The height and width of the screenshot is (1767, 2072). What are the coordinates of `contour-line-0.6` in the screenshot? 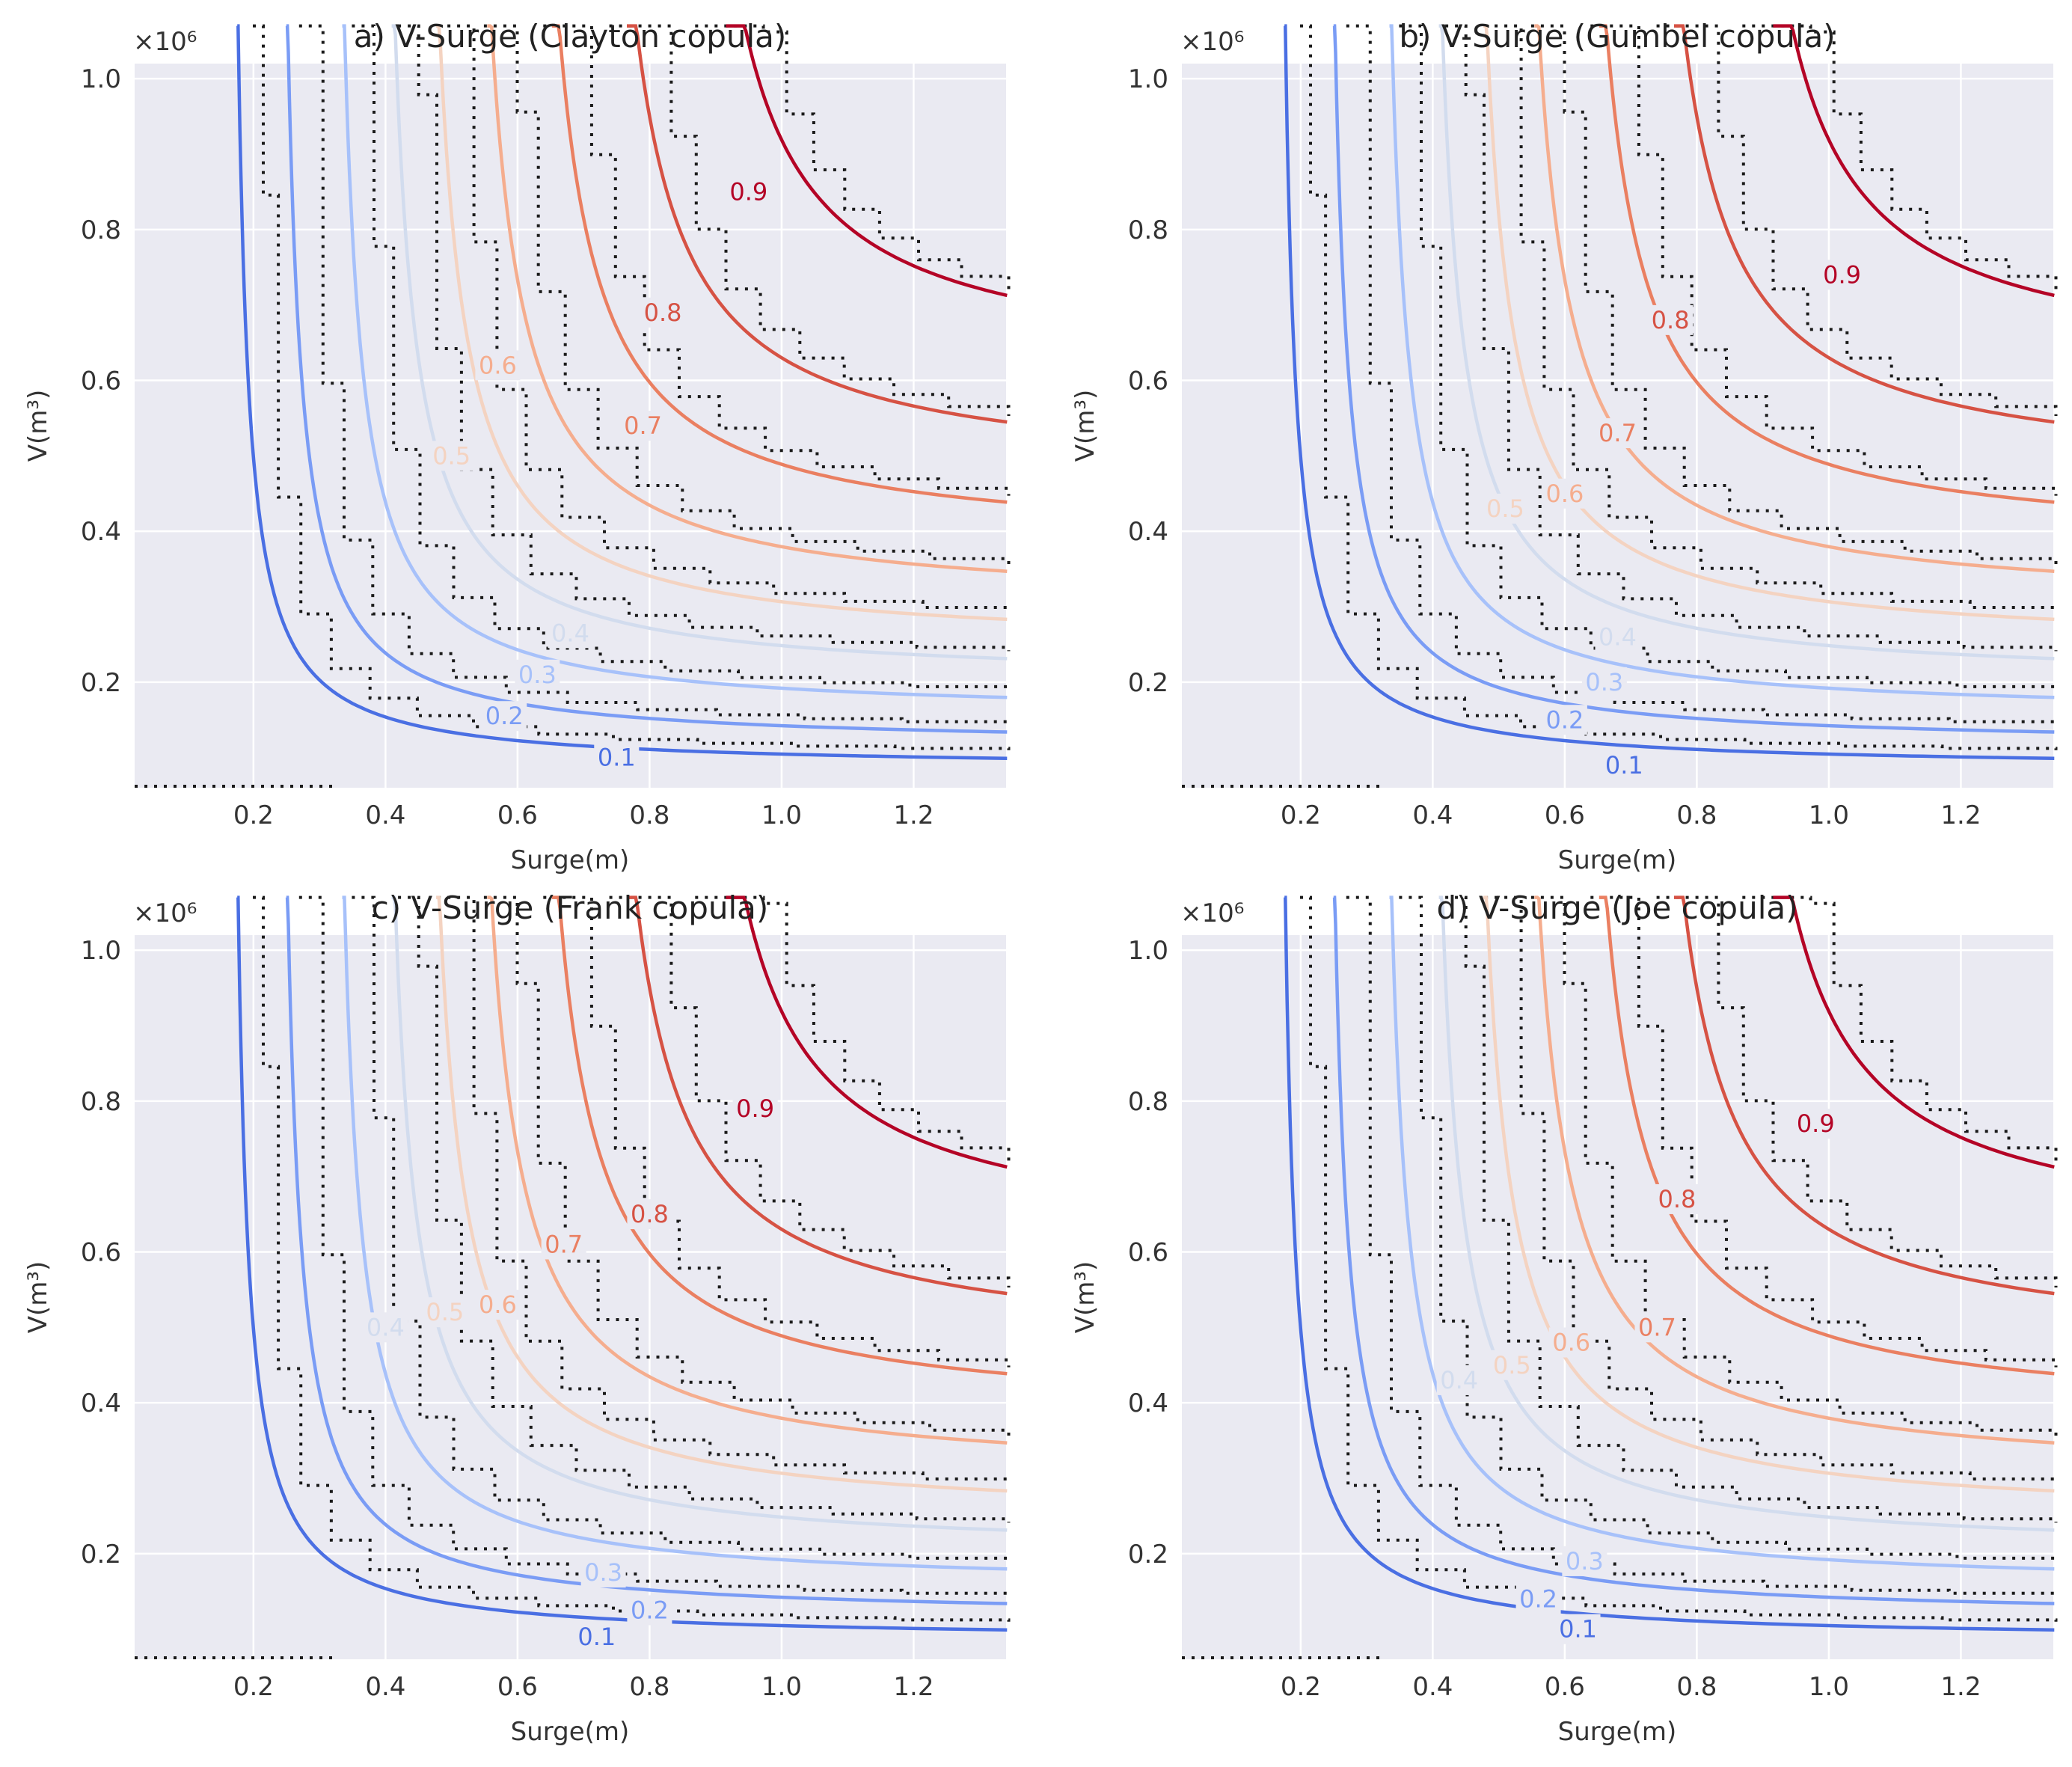 It's located at (747, 298).